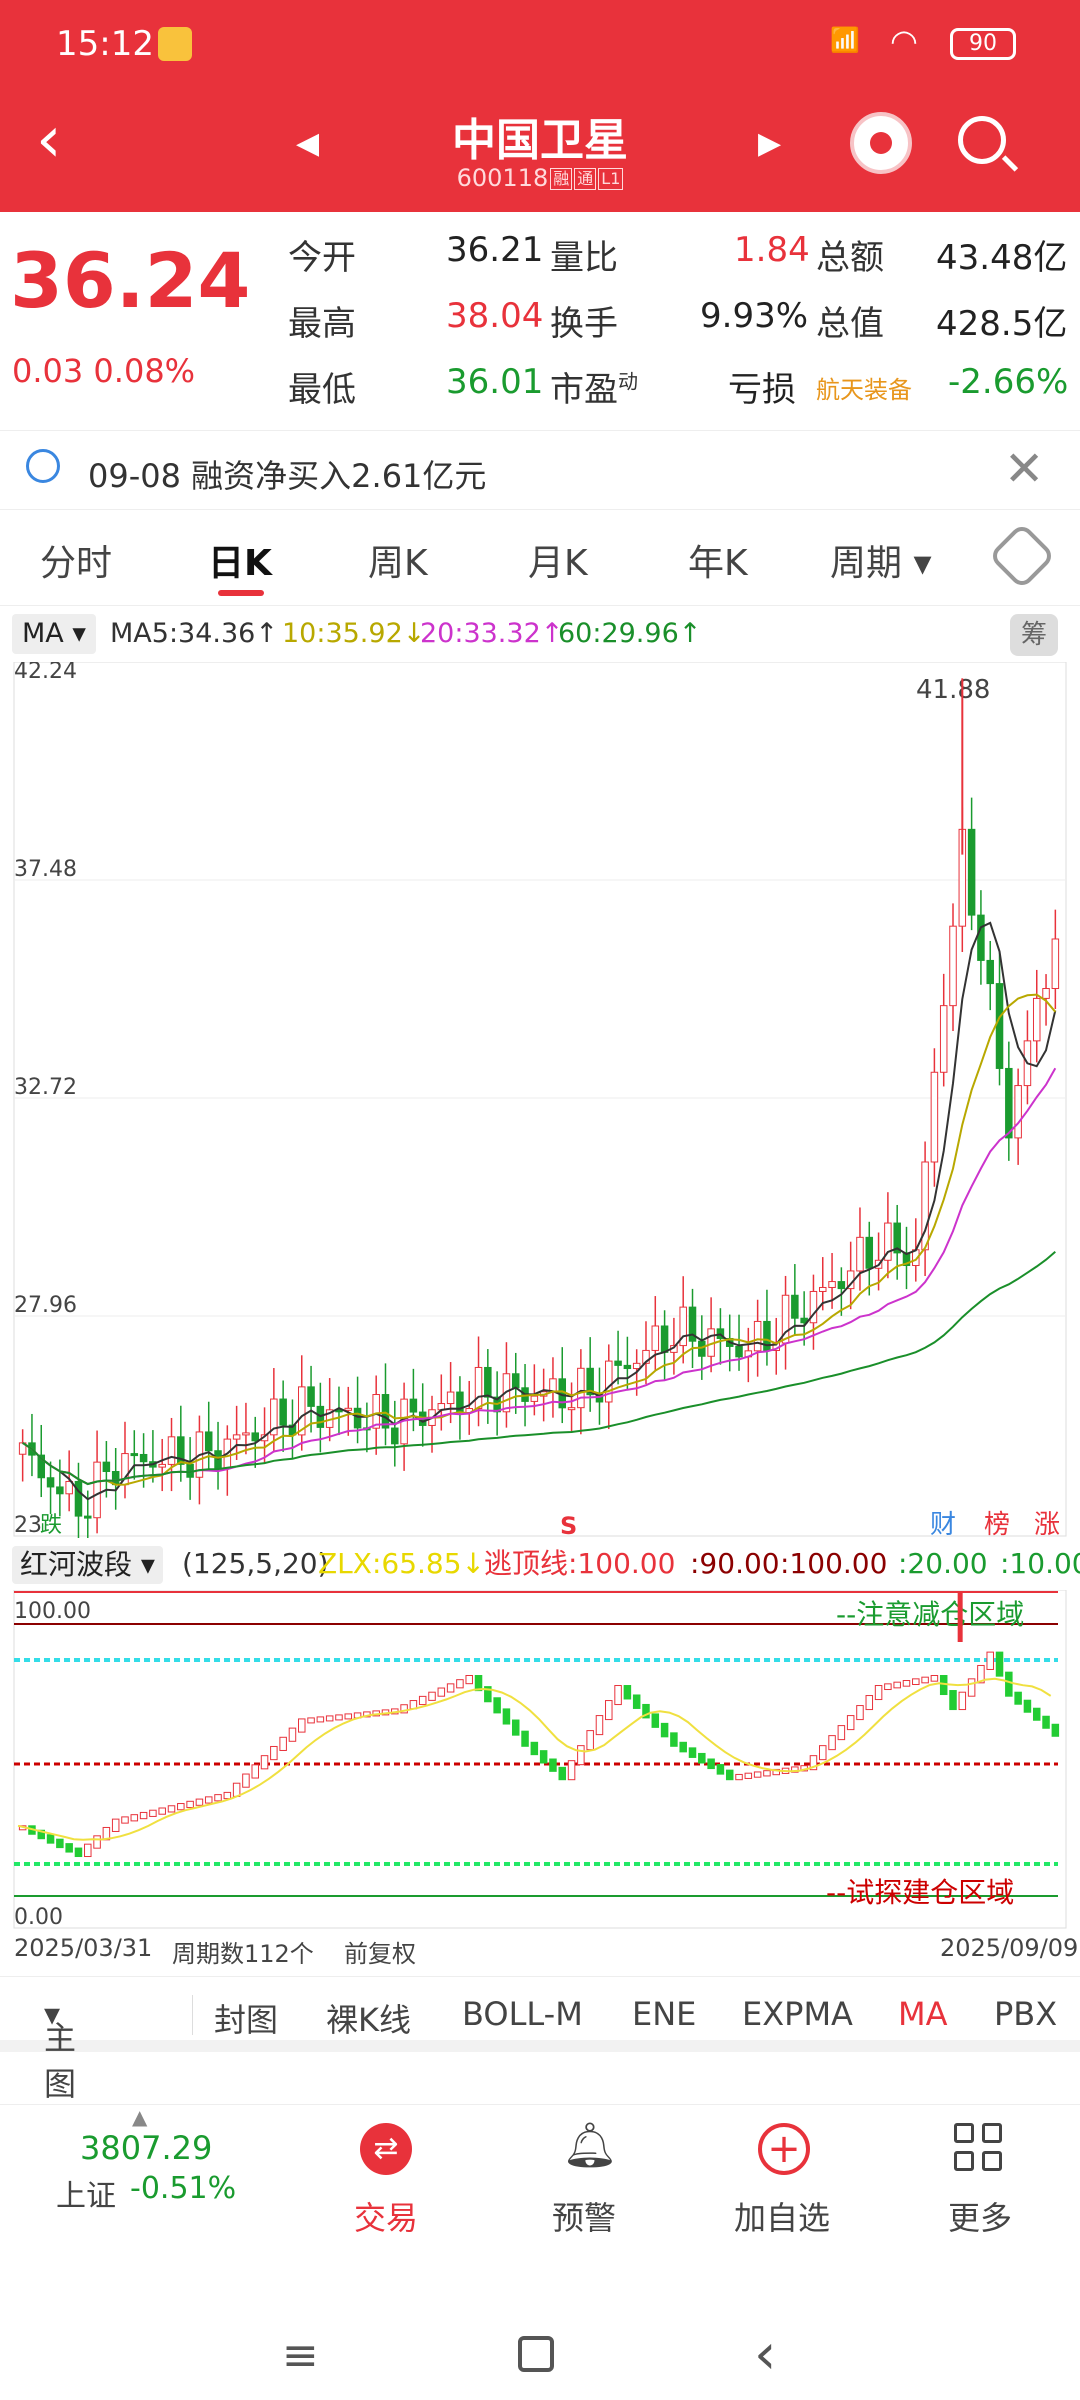 The image size is (1080, 2400). I want to click on last-price: 36.24, so click(130, 280).